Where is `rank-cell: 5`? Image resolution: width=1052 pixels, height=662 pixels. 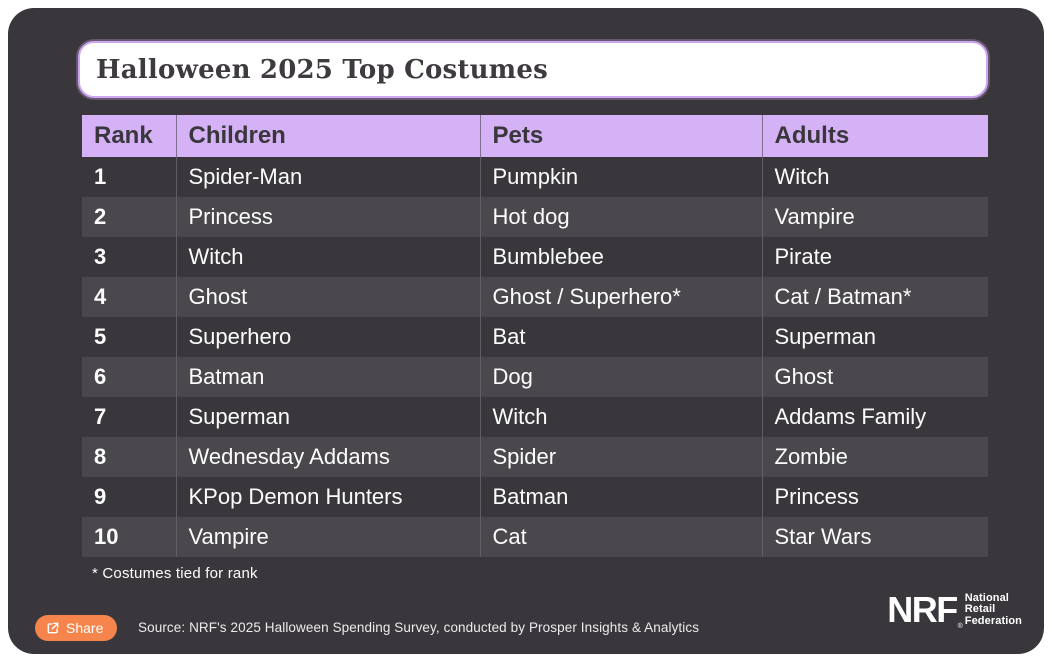 rank-cell: 5 is located at coordinates (100, 336).